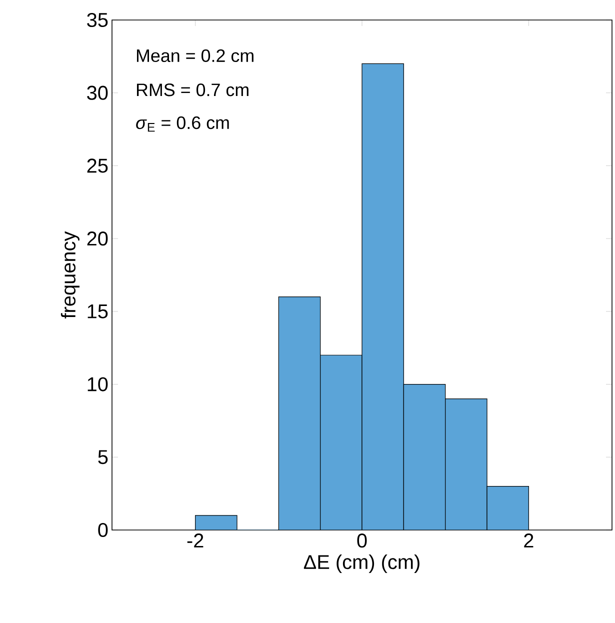  I want to click on x-axis-title: ΔE (cm) (cm), so click(362, 564).